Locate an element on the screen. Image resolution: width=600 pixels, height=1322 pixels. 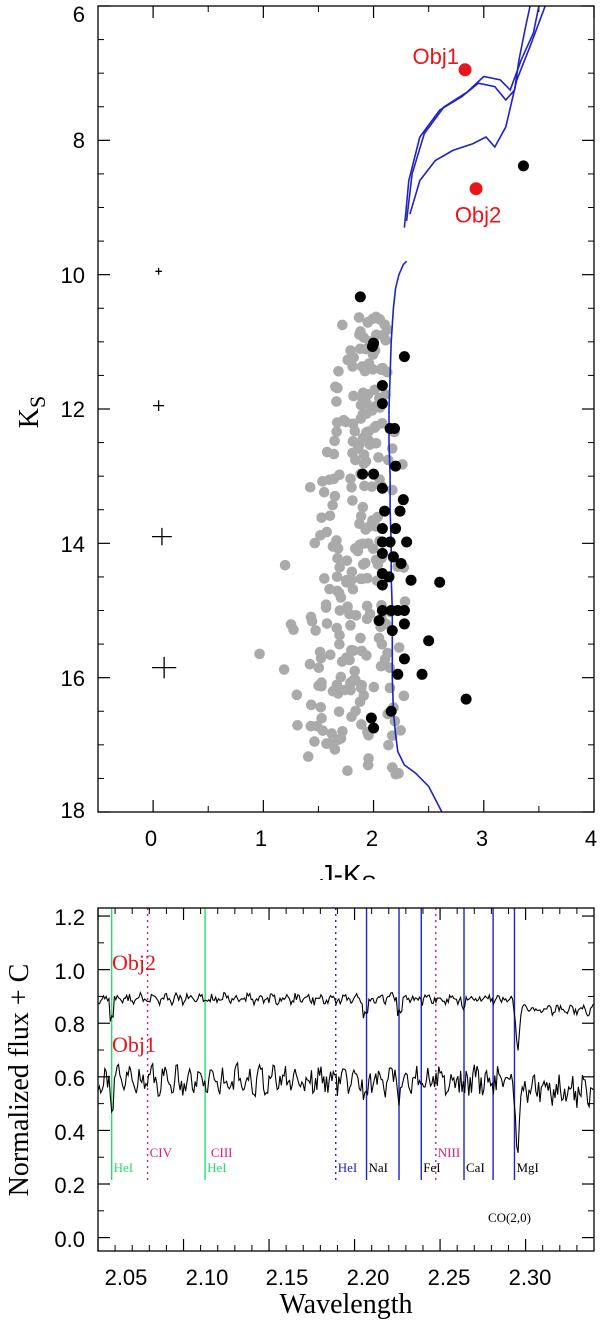
co-band-label: CO(2,0) is located at coordinates (509, 1217).